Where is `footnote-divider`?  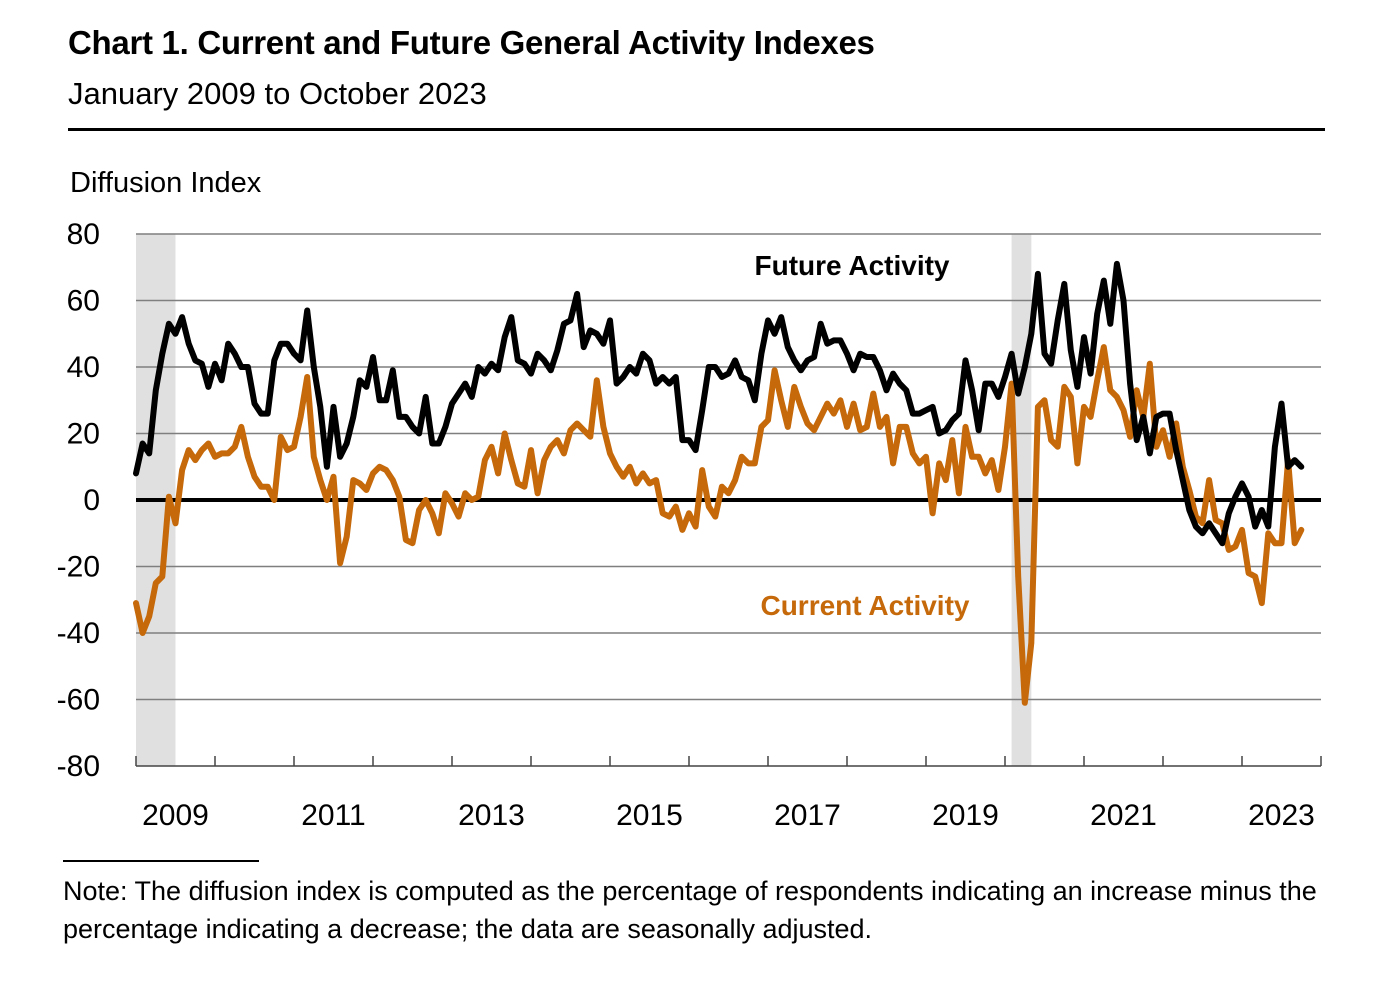 footnote-divider is located at coordinates (161, 861).